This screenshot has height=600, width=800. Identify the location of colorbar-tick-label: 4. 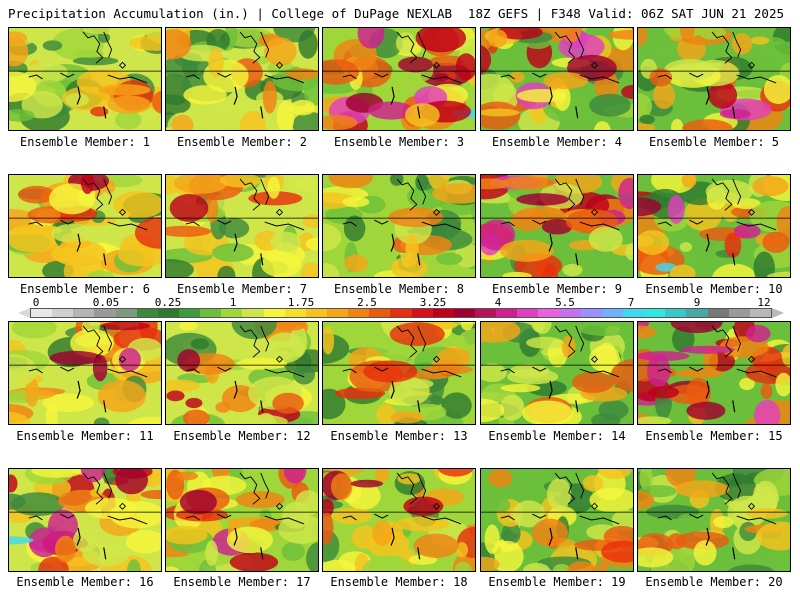
(498, 302).